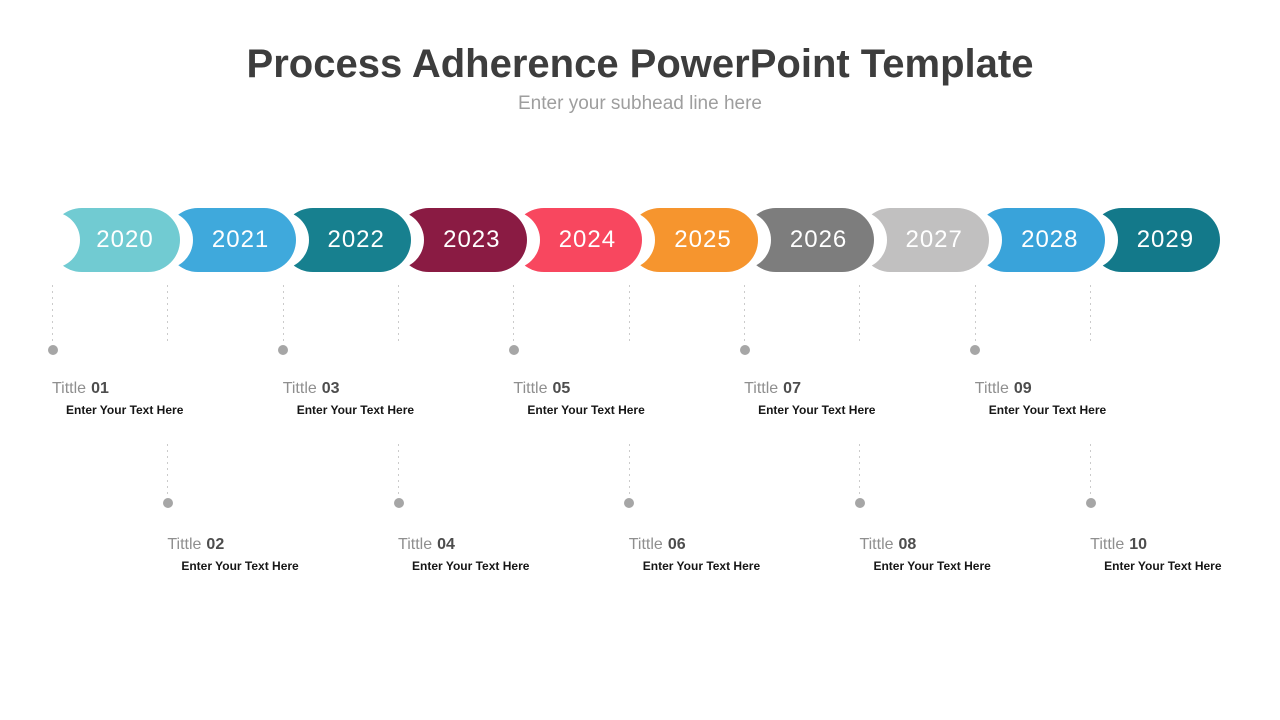 This screenshot has height=720, width=1280. Describe the element at coordinates (52, 240) in the screenshot. I see `timeline-start-notch` at that location.